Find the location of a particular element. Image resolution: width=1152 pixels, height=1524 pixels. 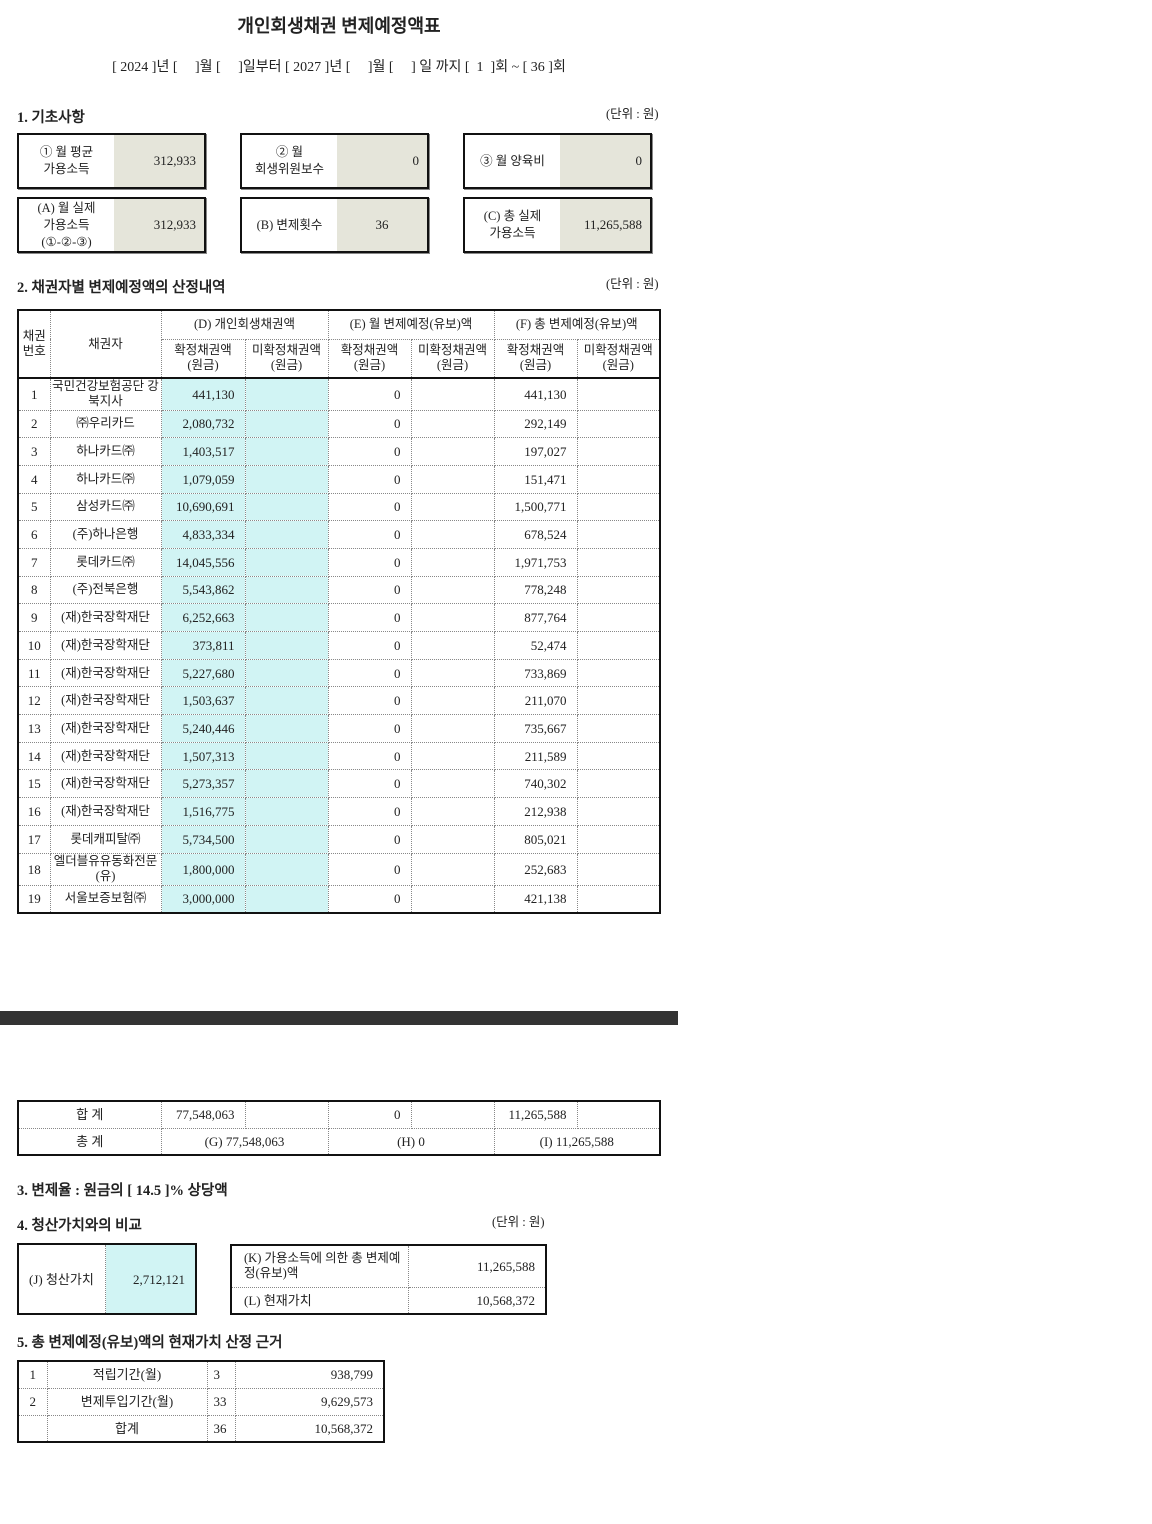

header-unconfirmed: 미확정채권액 (원금) is located at coordinates (452, 358).